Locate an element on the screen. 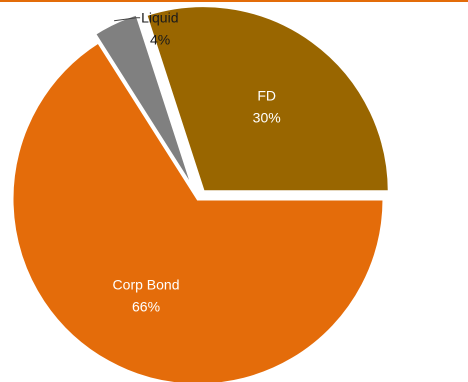 The height and width of the screenshot is (382, 468). slice-label-corp-bond: Corp Bond is located at coordinates (146, 285).